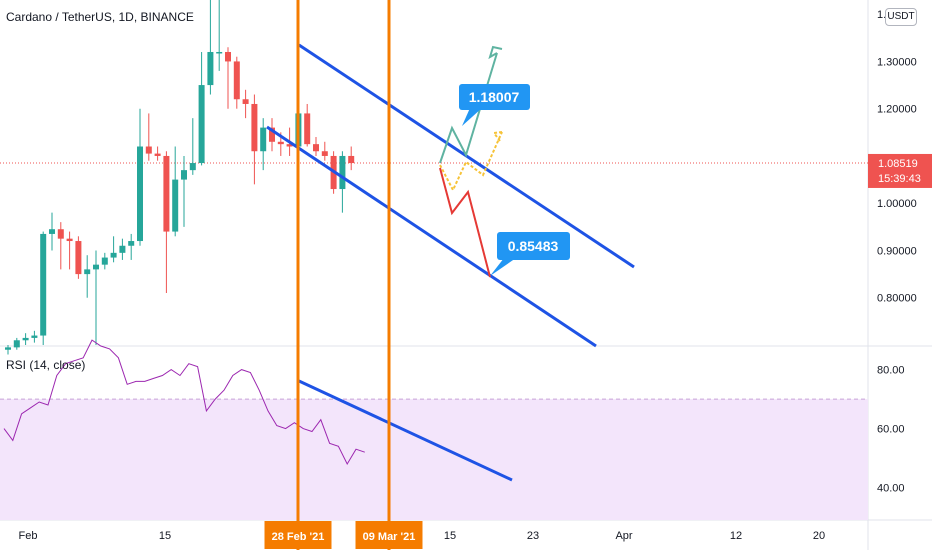 The image size is (932, 550). I want to click on callout-2-label: 0.85483, so click(533, 246).